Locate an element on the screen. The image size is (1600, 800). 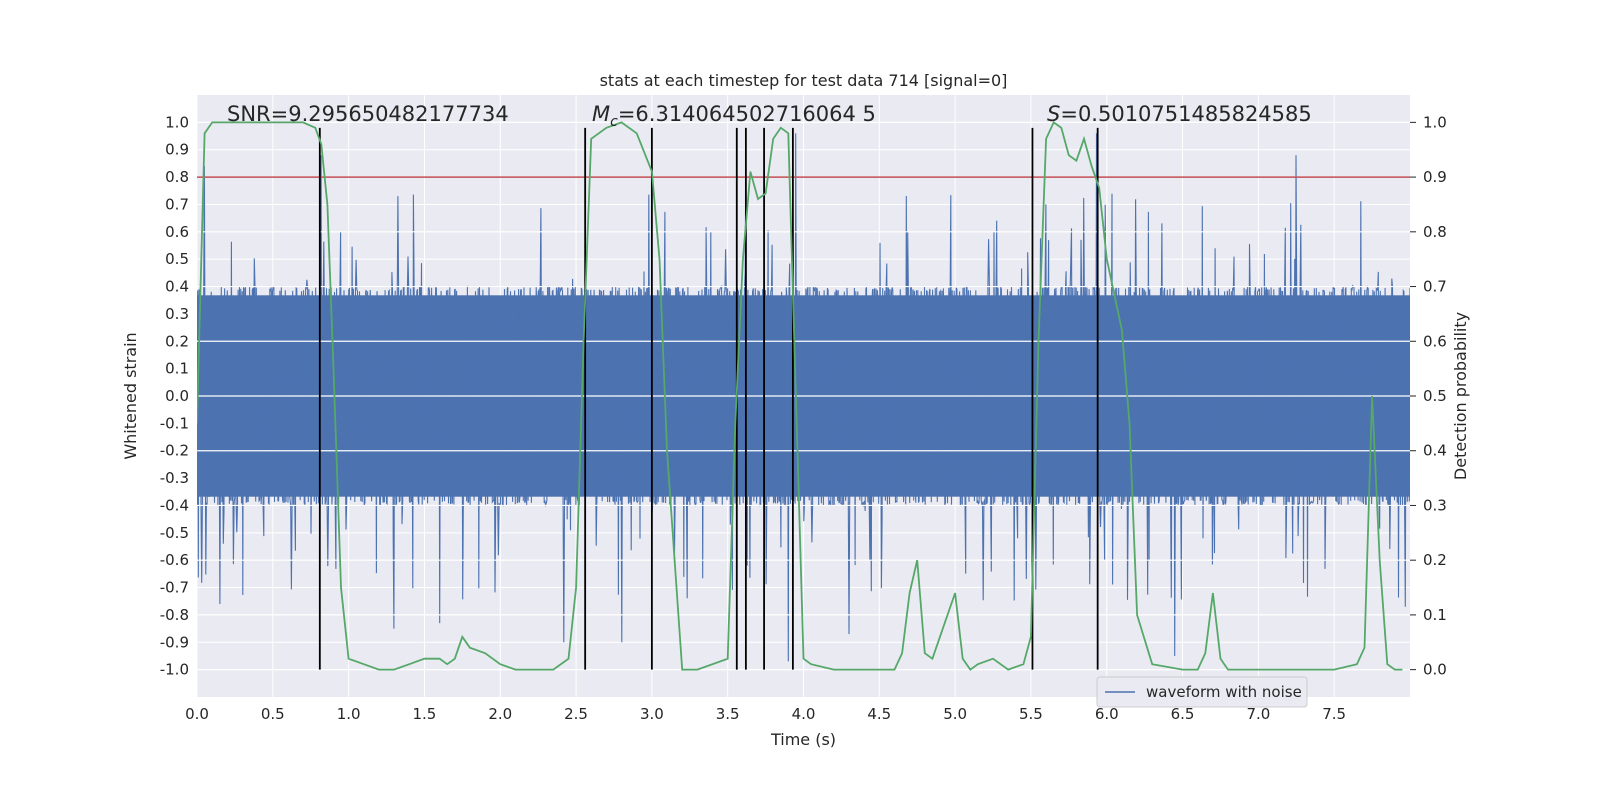
y2-tick-label: 0.6 is located at coordinates (1435, 341).